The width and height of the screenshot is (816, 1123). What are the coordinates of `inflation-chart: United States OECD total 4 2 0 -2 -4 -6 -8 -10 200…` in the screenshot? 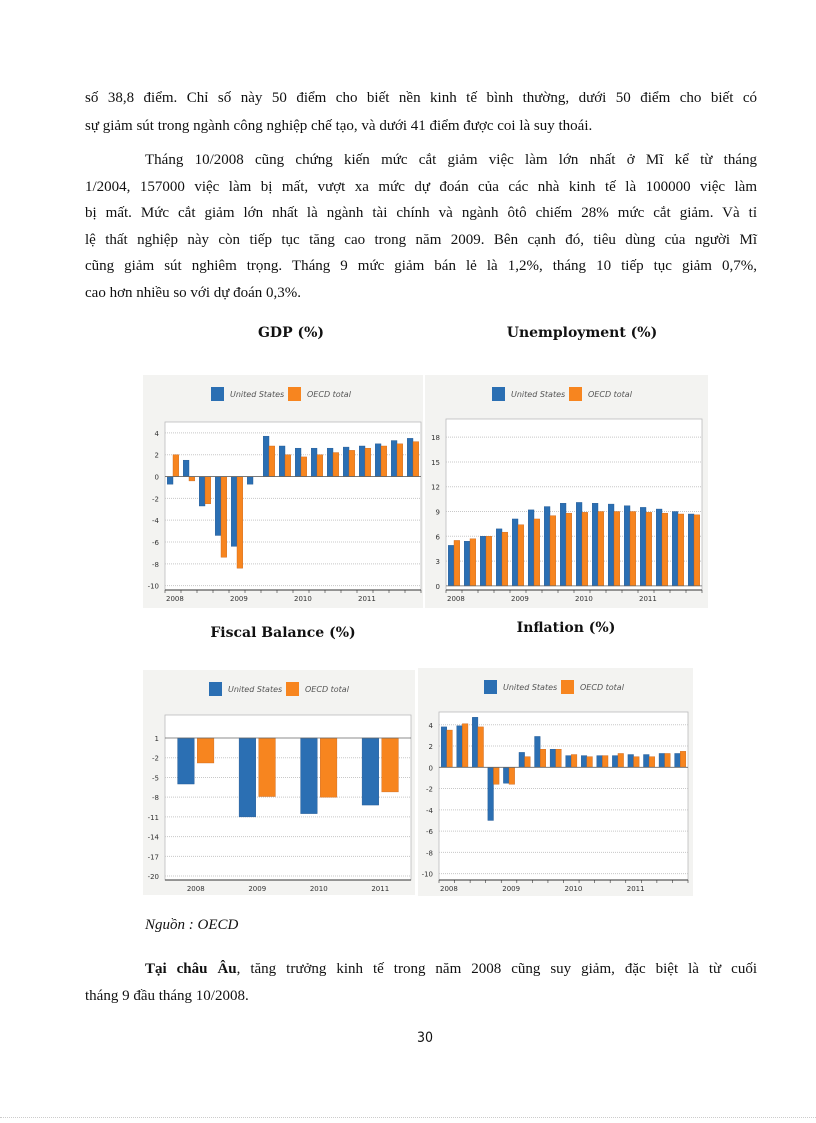 It's located at (555, 782).